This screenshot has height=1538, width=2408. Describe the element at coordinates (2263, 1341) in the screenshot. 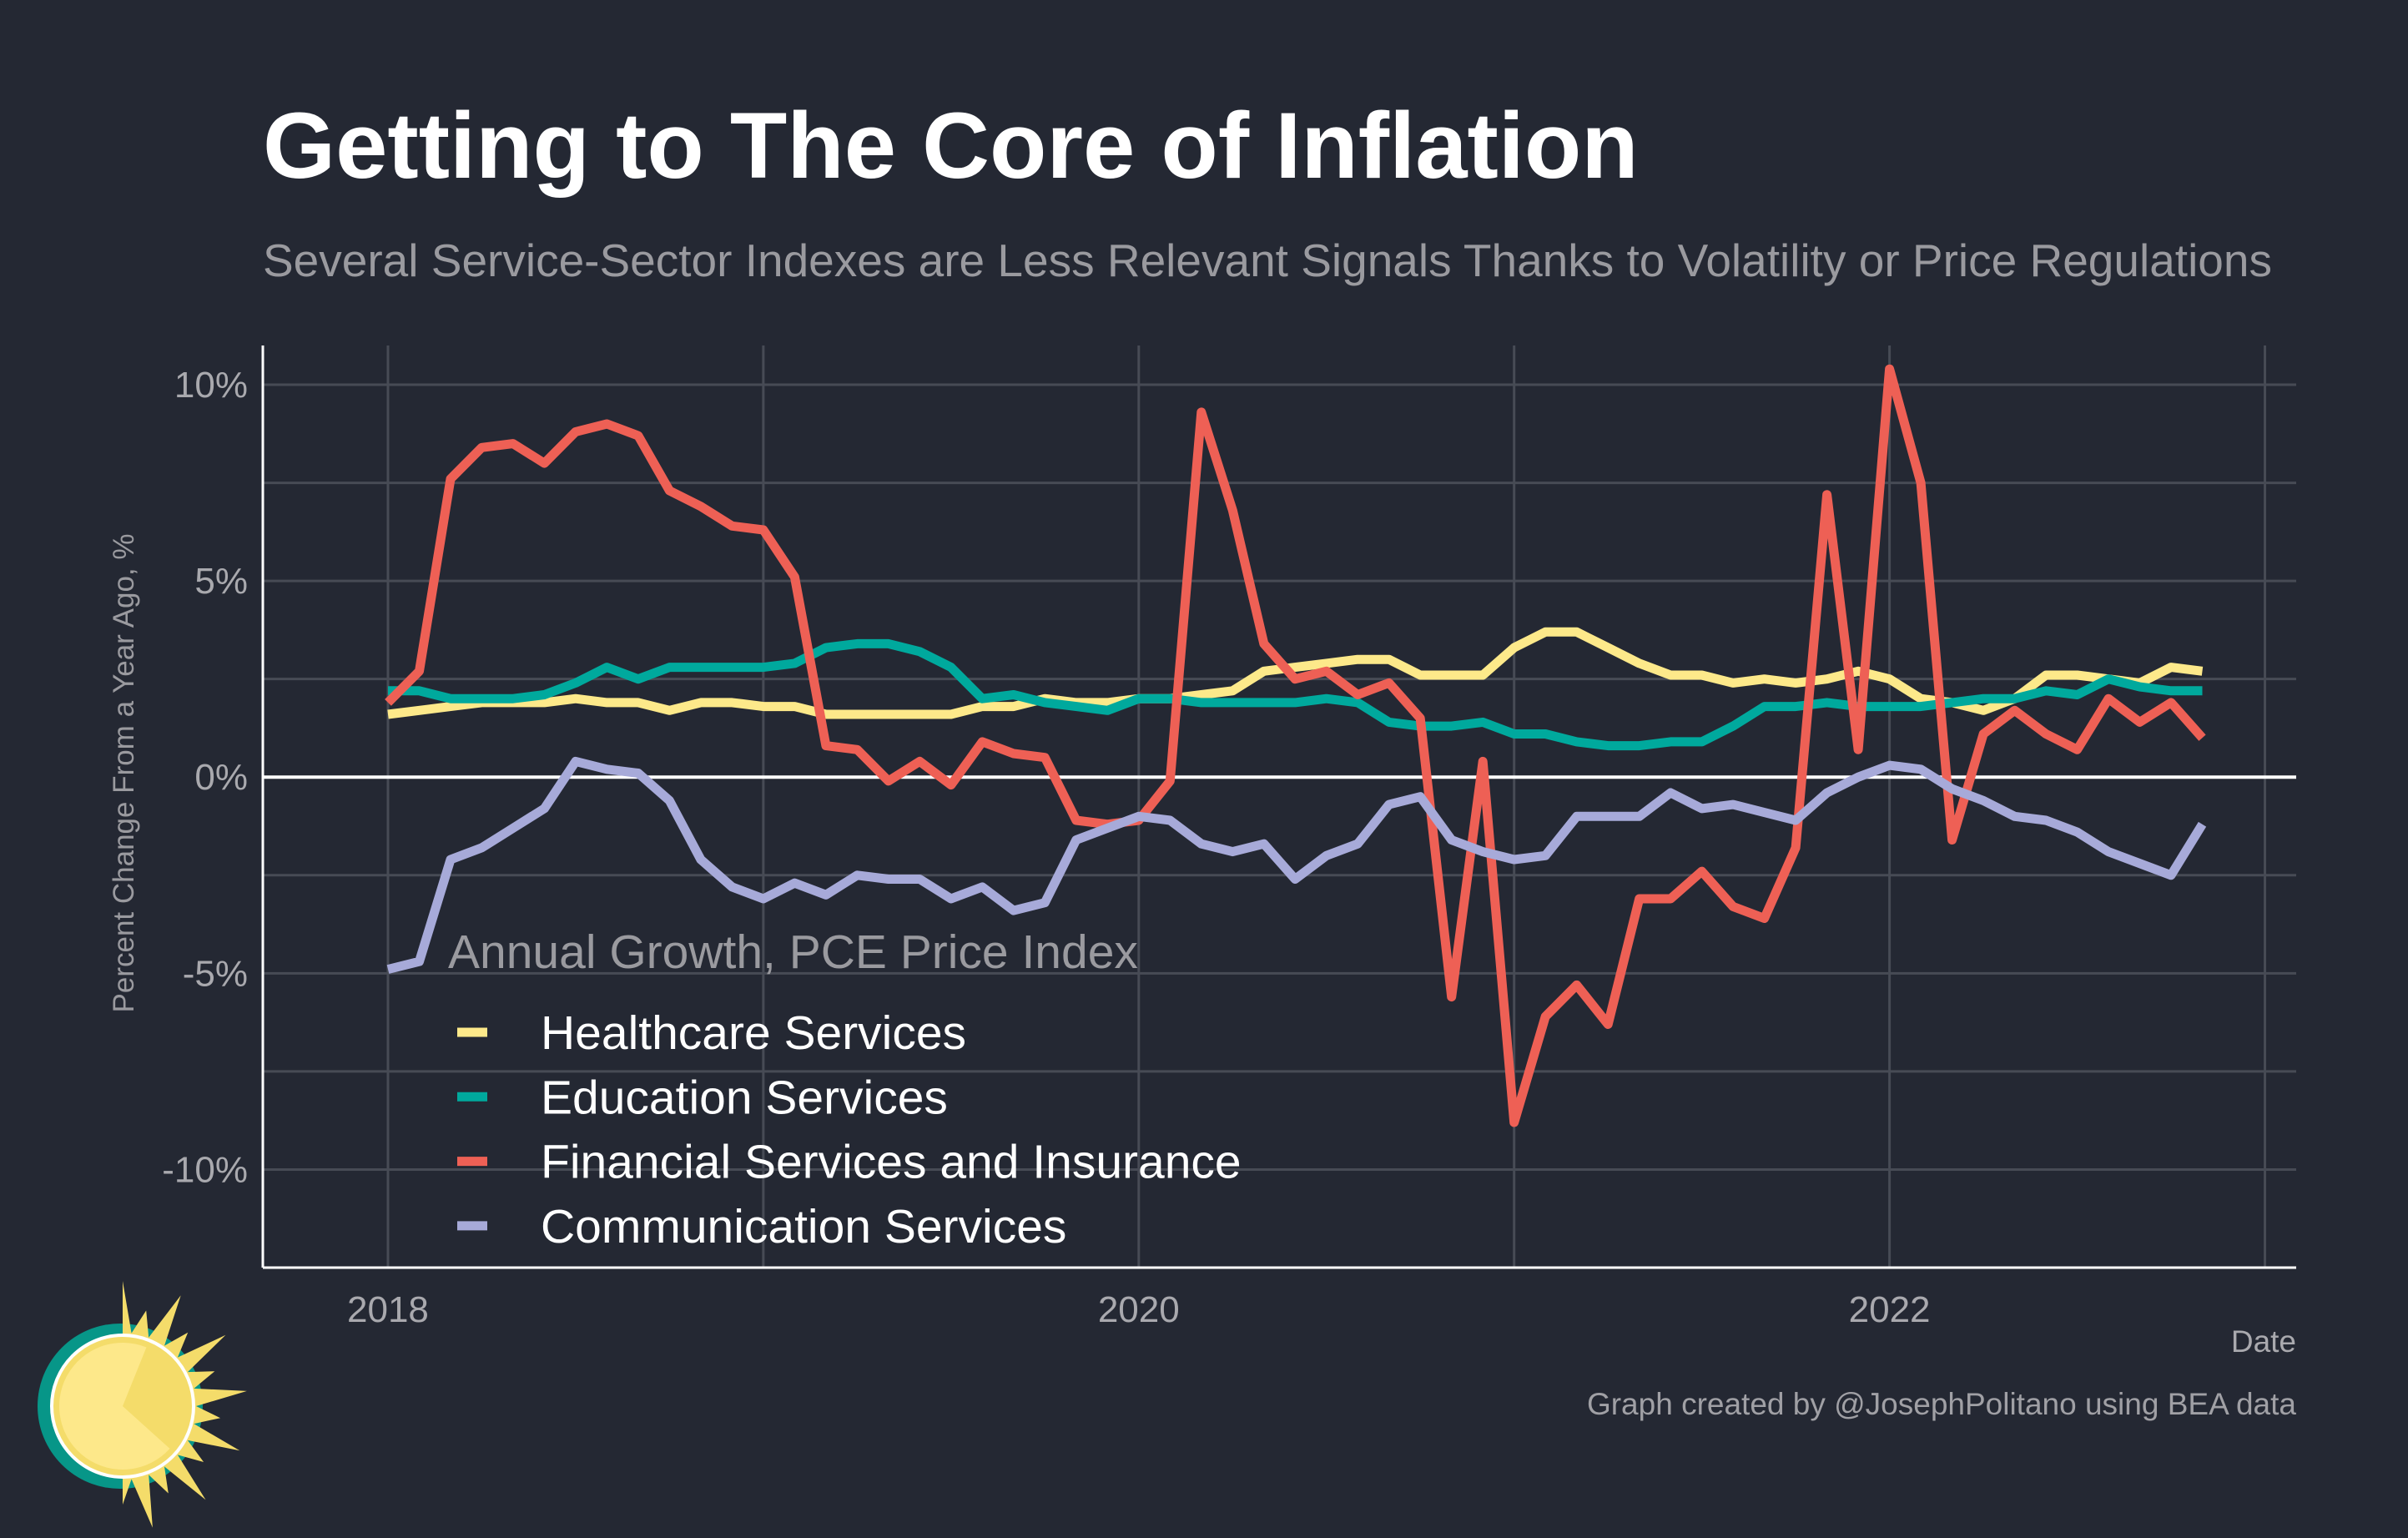

I see `x-axis-title: Date` at that location.